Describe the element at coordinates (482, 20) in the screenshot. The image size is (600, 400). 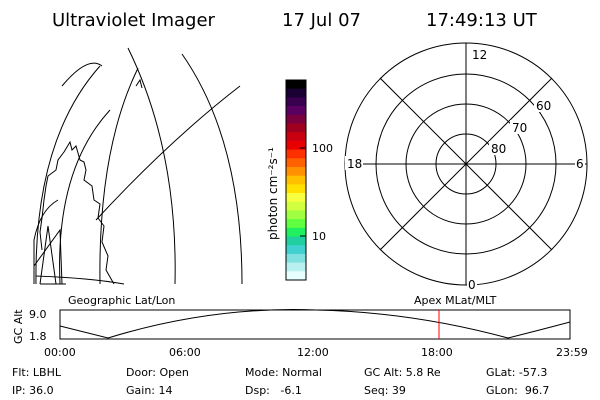
I see `time-label: 17:49:13 UT` at that location.